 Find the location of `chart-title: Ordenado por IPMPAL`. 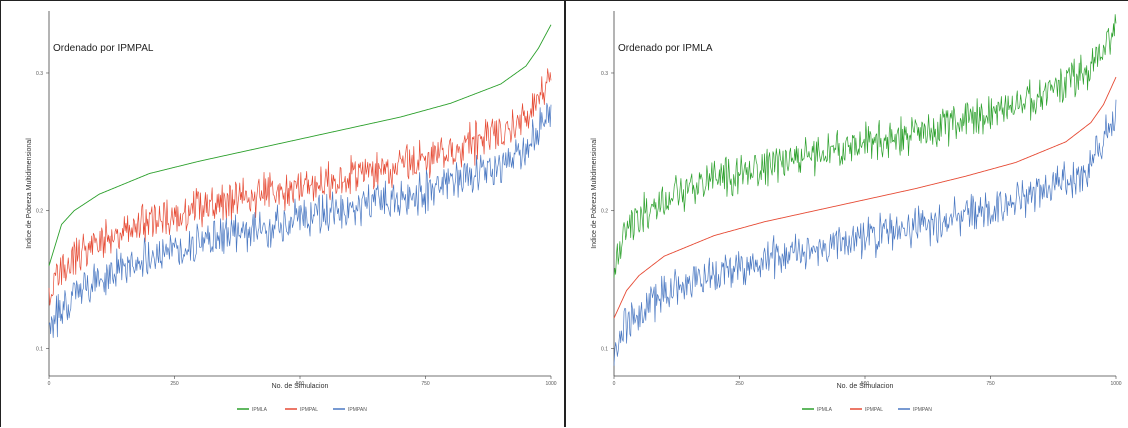

chart-title: Ordenado por IPMPAL is located at coordinates (103, 48).